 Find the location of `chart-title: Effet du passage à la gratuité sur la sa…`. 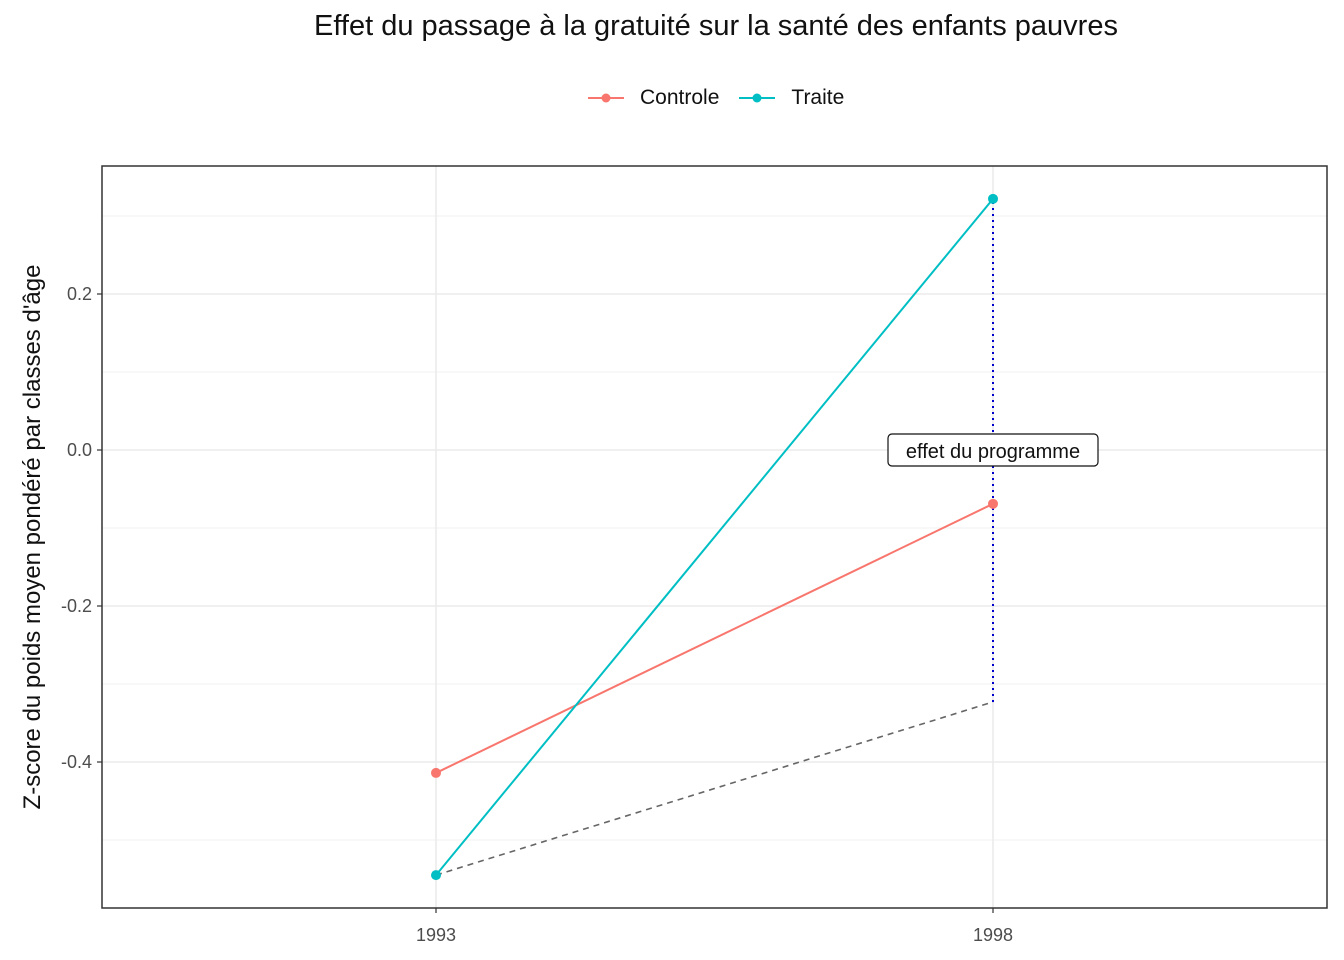

chart-title: Effet du passage à la gratuité sur la sa… is located at coordinates (716, 26).